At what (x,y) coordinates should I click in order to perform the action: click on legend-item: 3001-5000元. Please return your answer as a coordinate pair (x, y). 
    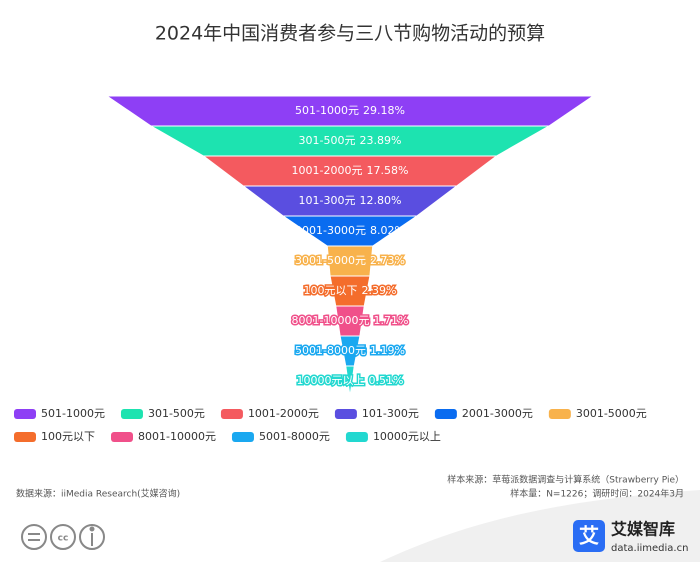
    Looking at the image, I should click on (597, 413).